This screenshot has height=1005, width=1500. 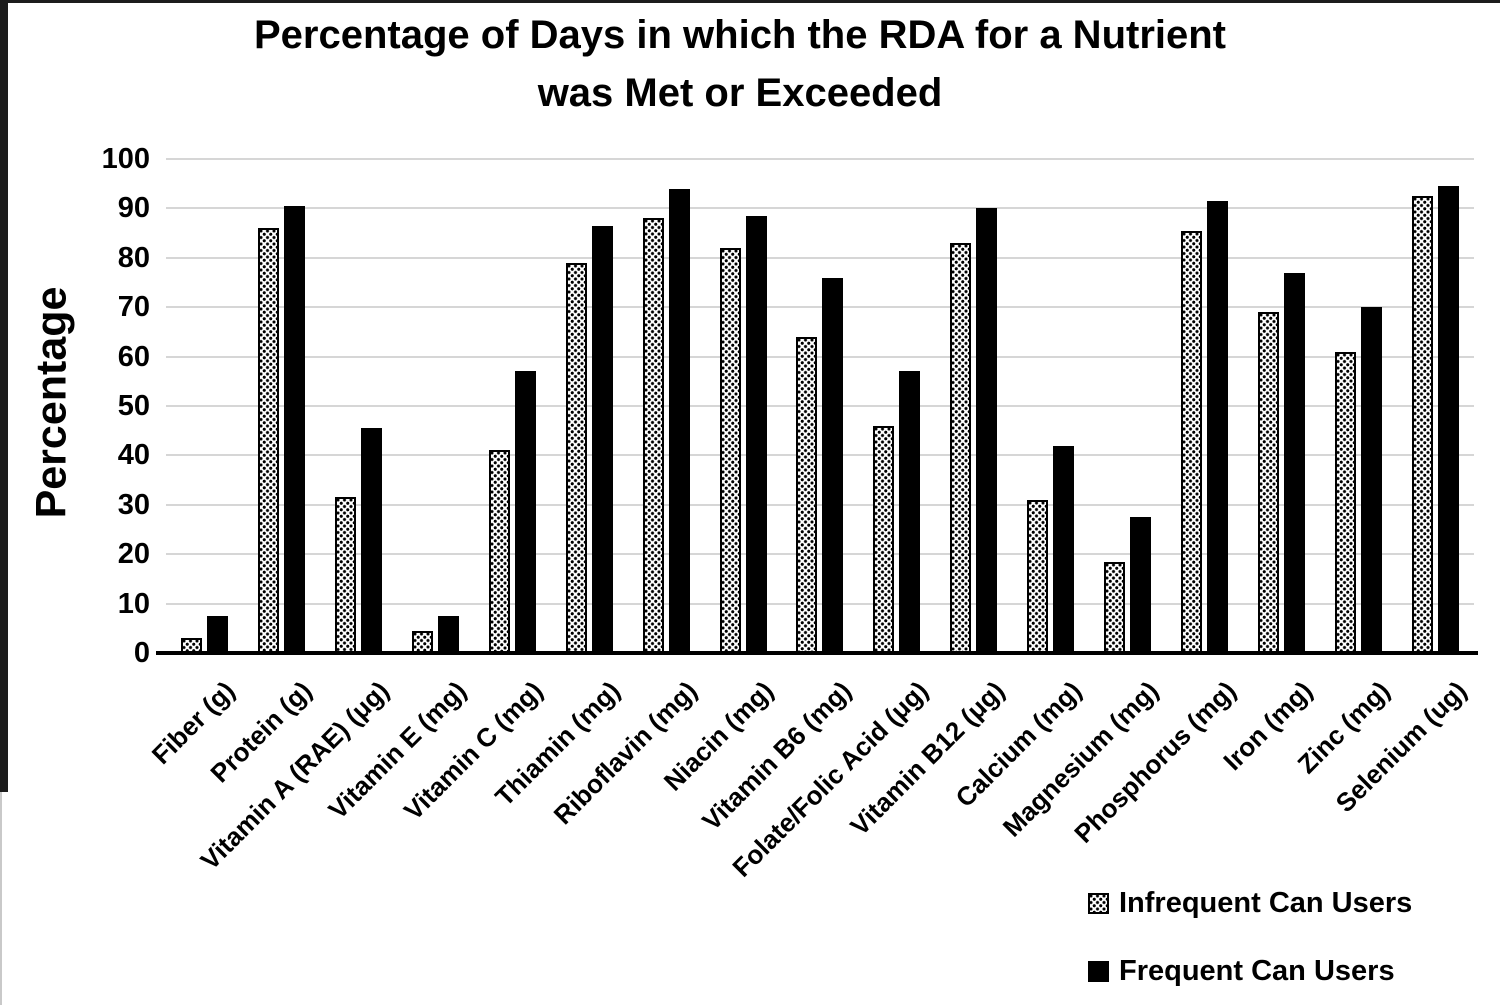 I want to click on legend-label-infrequent: Infrequent Can Users, so click(x=1266, y=902).